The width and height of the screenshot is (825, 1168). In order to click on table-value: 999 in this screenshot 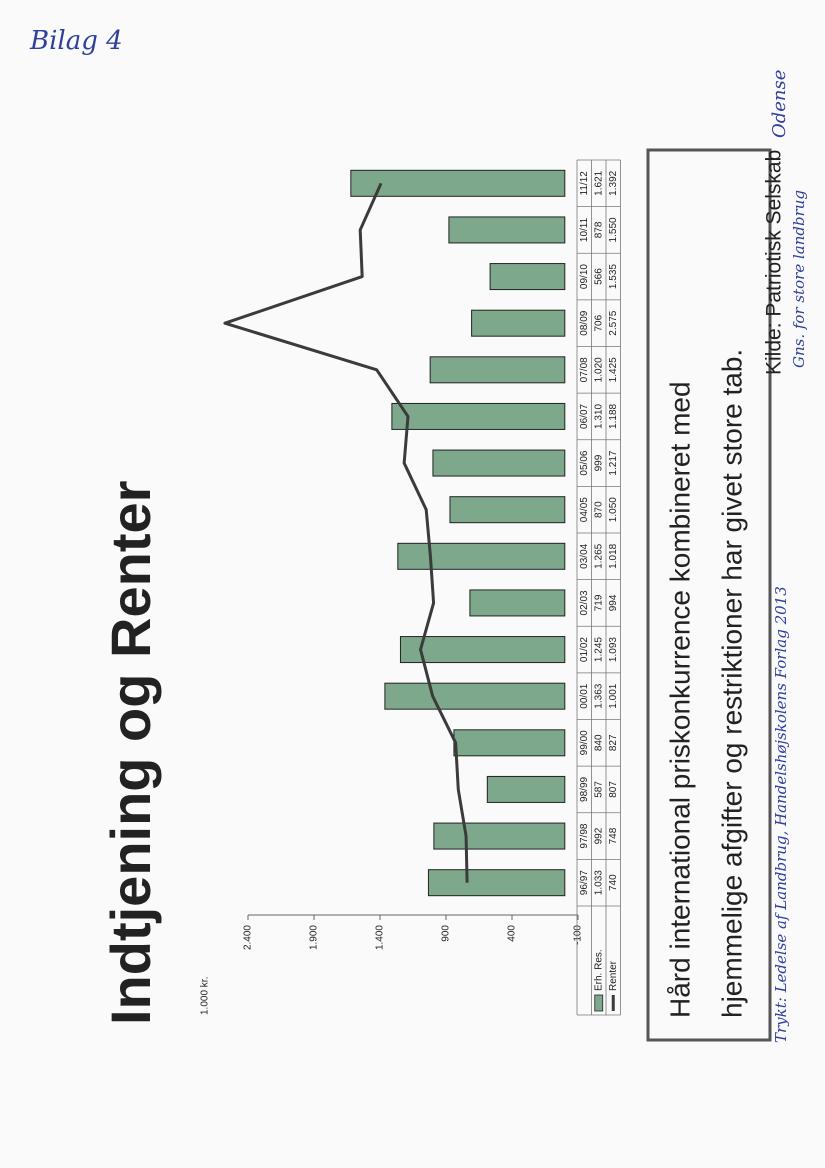, I will do `click(598, 462)`.